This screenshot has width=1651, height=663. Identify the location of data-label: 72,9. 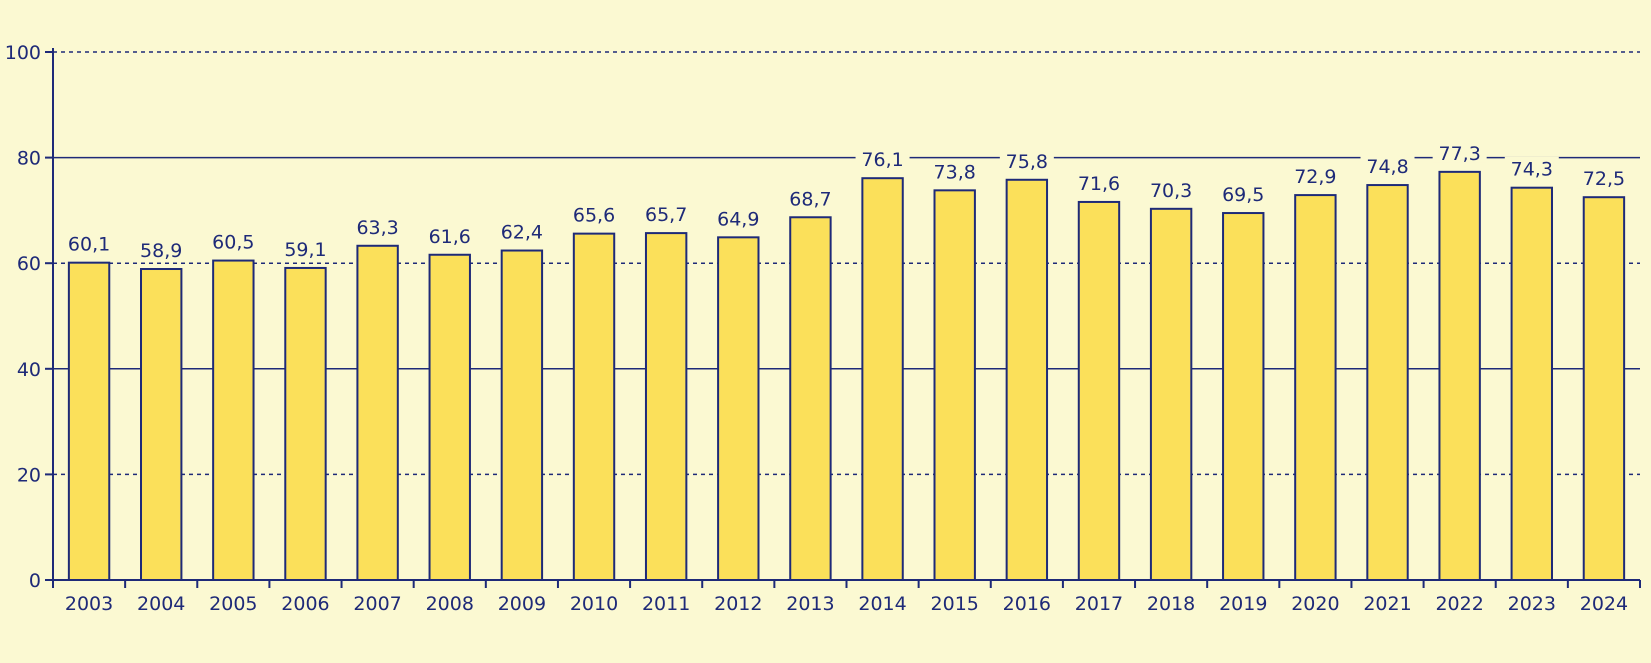
(1315, 177).